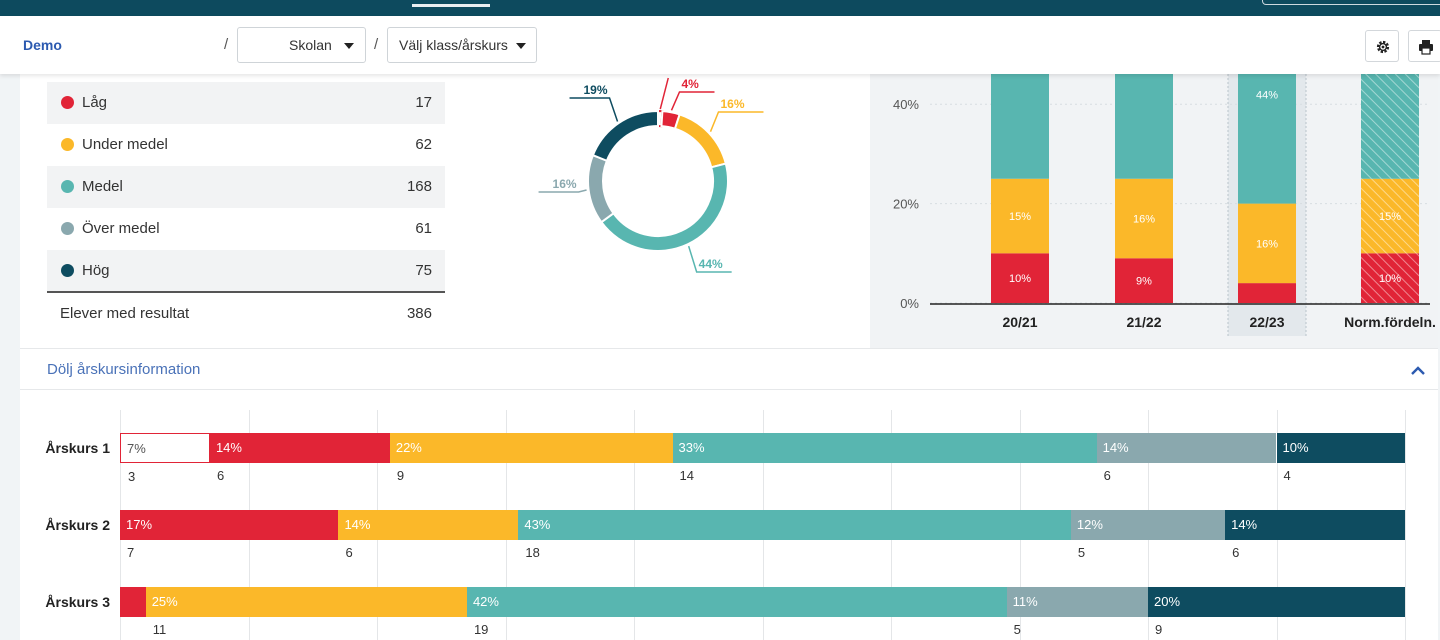  Describe the element at coordinates (1390, 278) in the screenshot. I see `stack-segment-hatch` at that location.